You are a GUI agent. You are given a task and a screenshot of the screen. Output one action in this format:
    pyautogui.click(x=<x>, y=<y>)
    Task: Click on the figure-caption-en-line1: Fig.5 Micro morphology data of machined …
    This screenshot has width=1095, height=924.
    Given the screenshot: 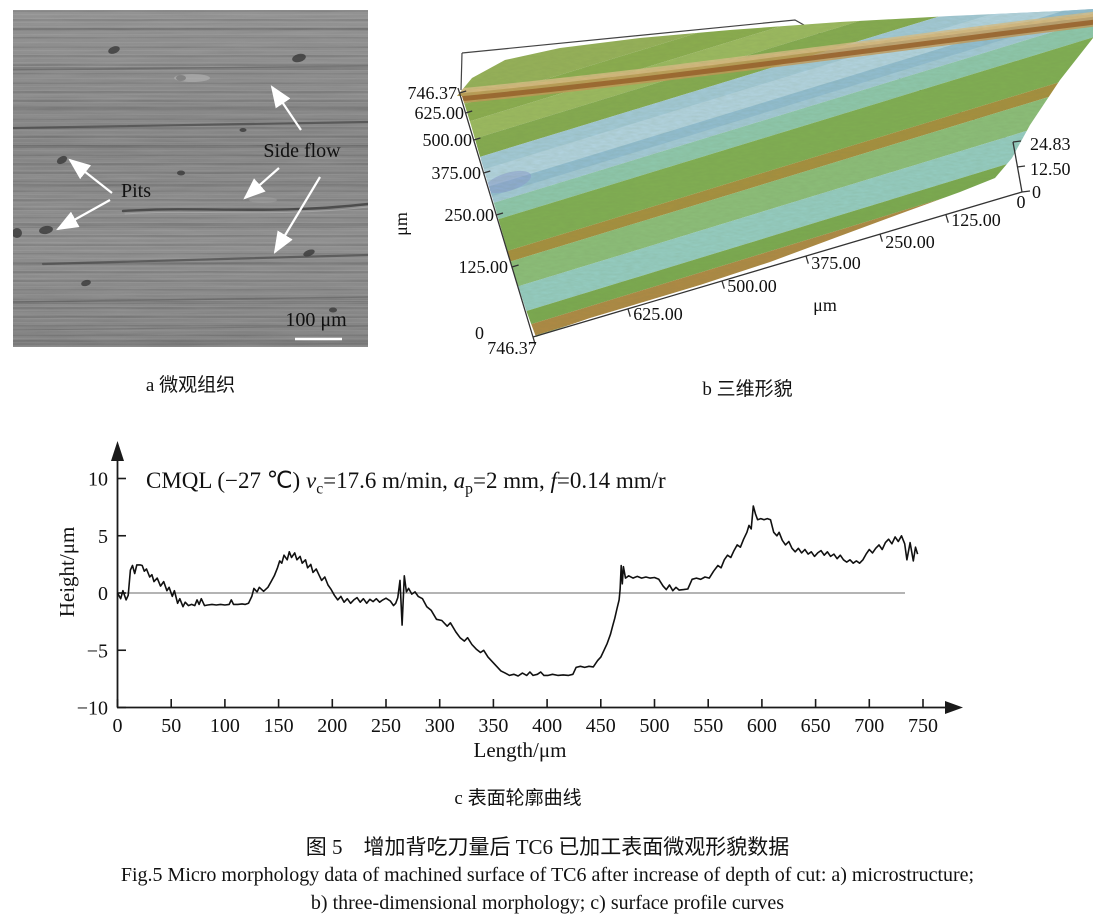 What is the action you would take?
    pyautogui.click(x=547, y=875)
    